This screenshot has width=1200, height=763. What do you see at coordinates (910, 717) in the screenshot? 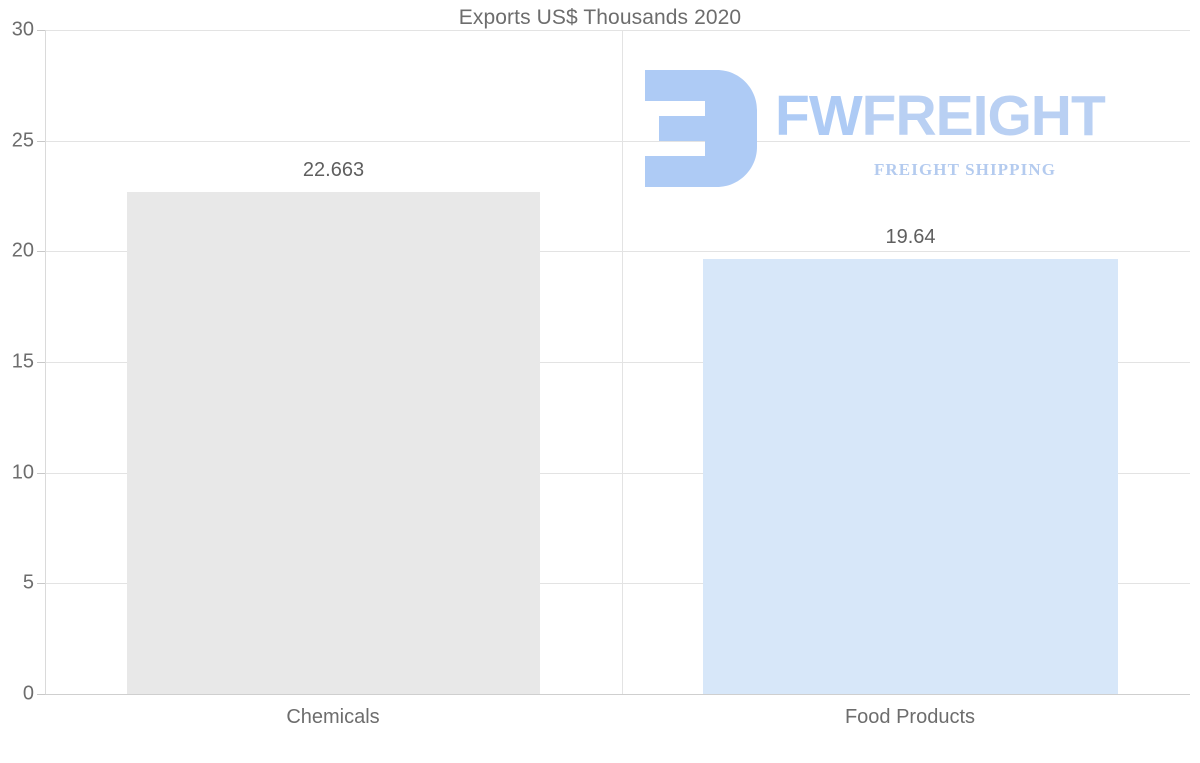
I see `x-axis-tick-label: Food Products` at bounding box center [910, 717].